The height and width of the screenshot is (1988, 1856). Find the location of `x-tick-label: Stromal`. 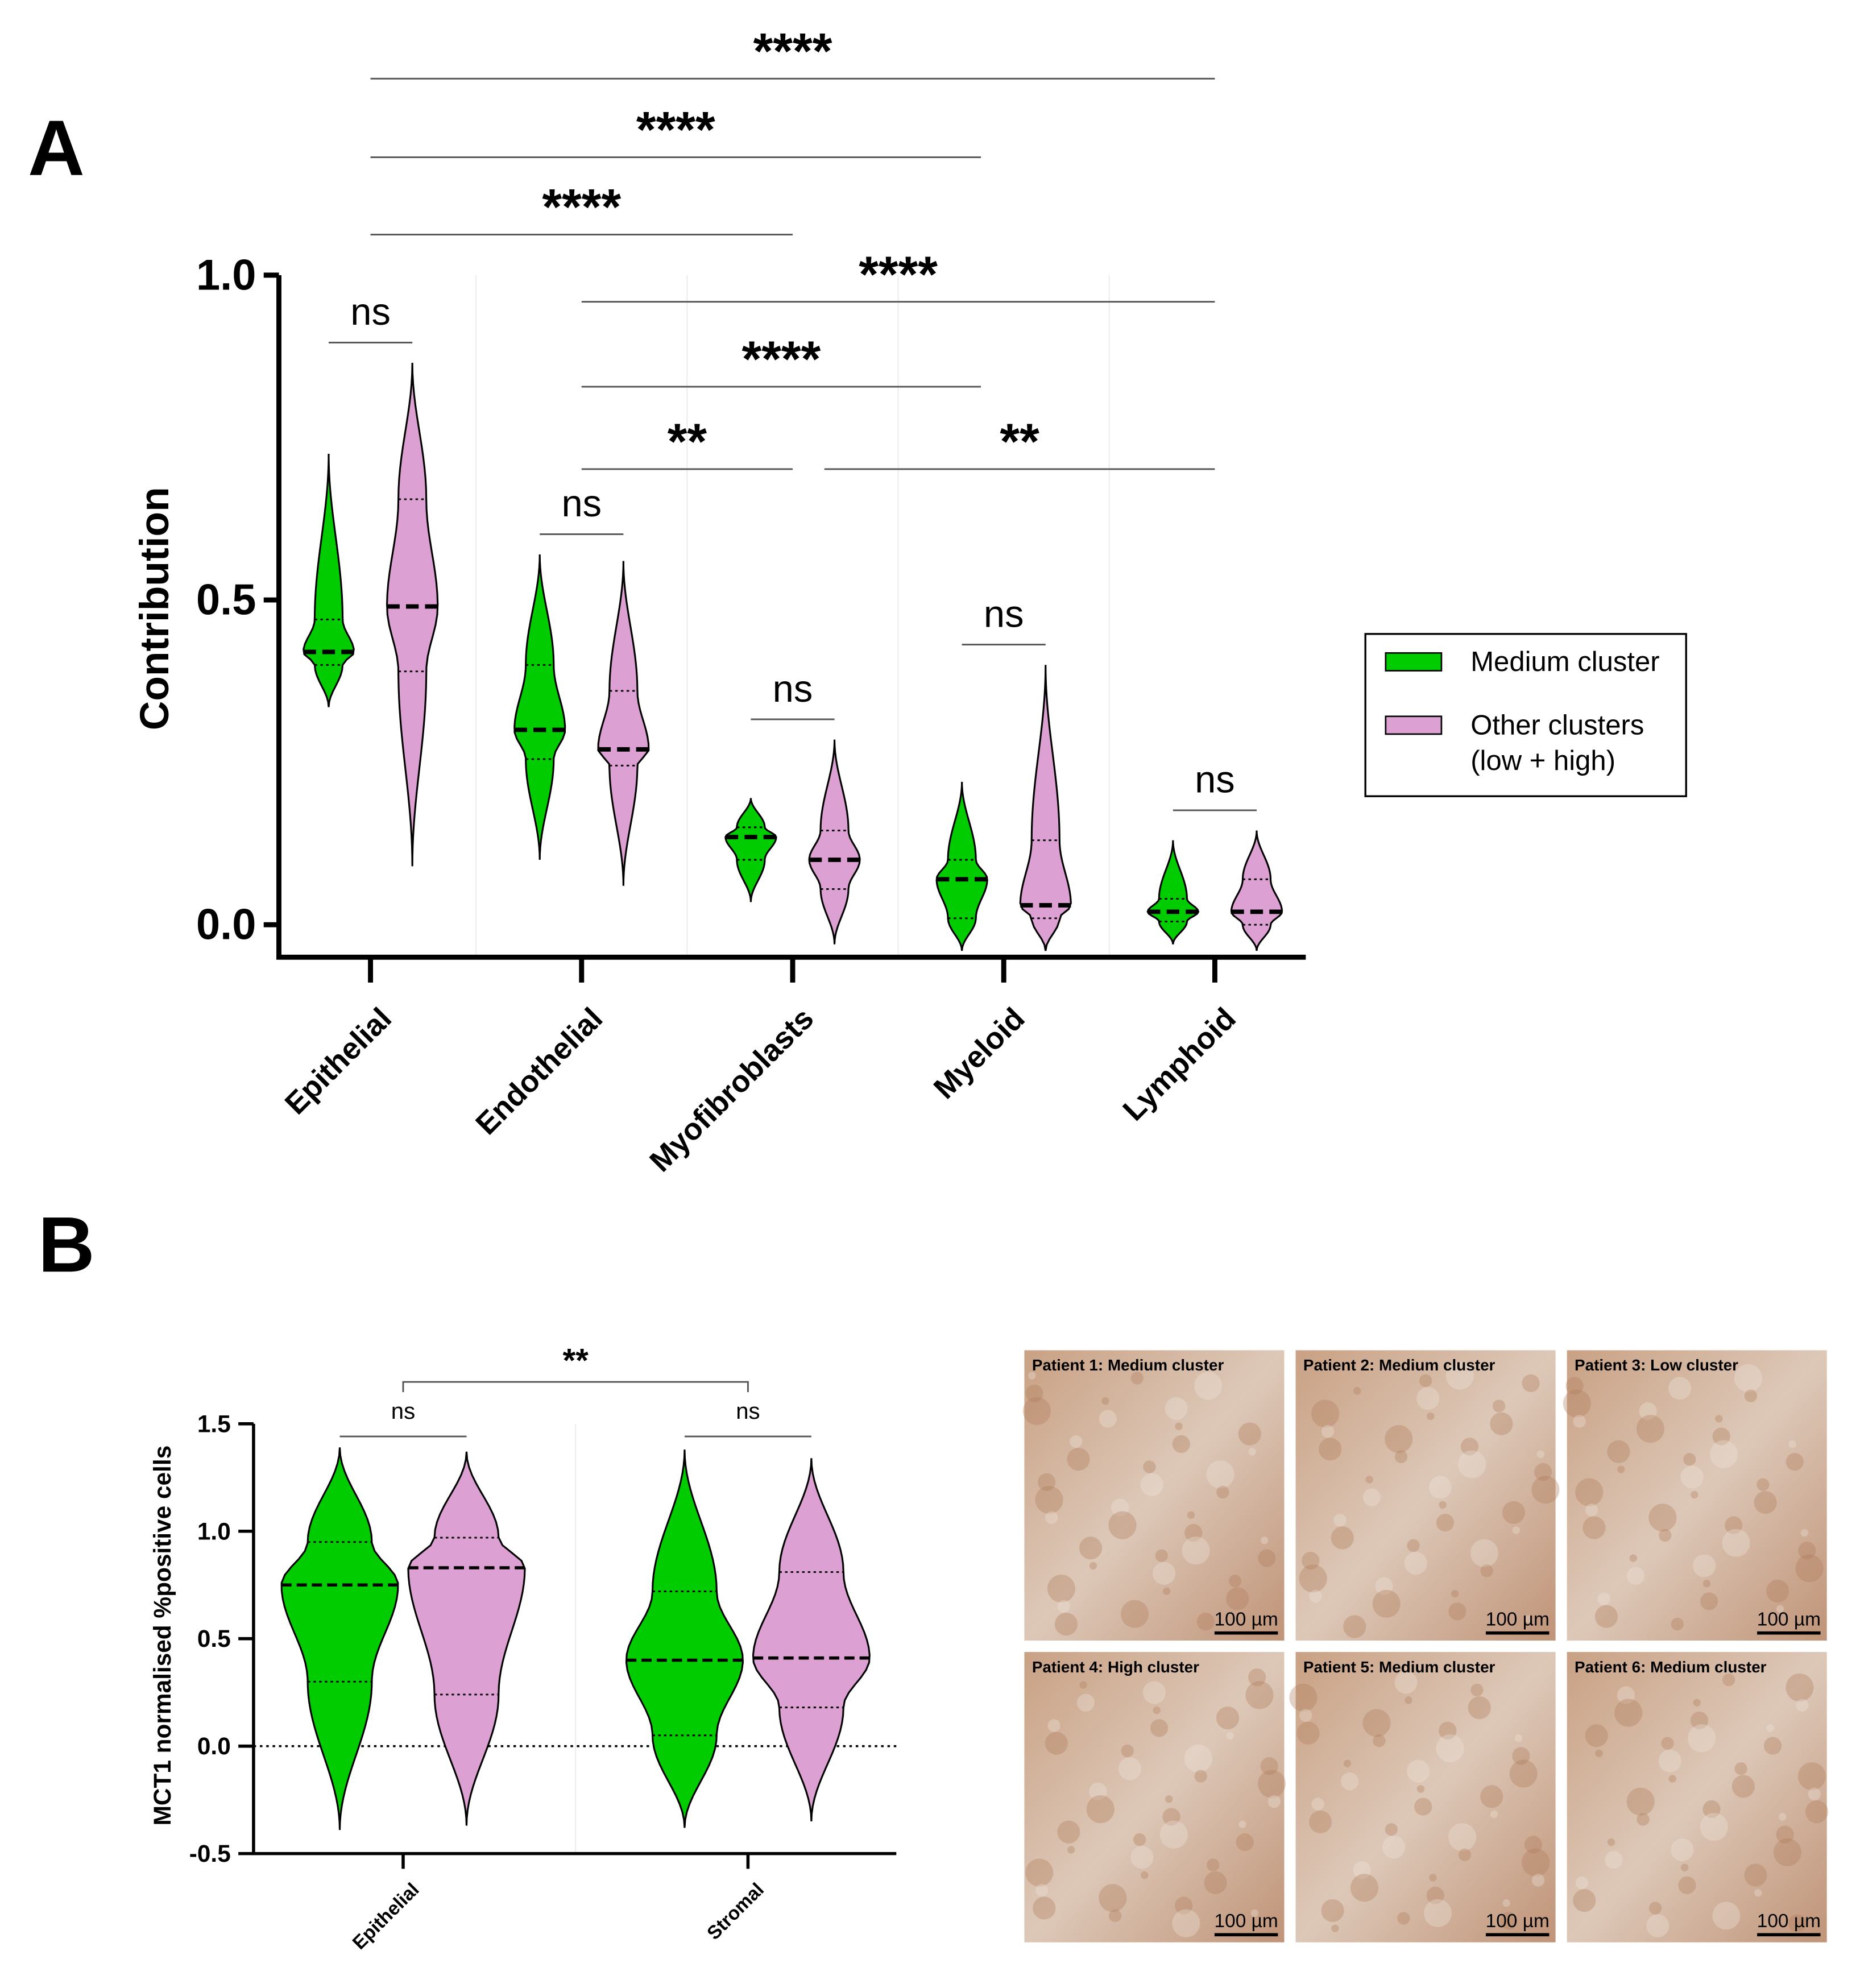

x-tick-label: Stromal is located at coordinates (735, 1911).